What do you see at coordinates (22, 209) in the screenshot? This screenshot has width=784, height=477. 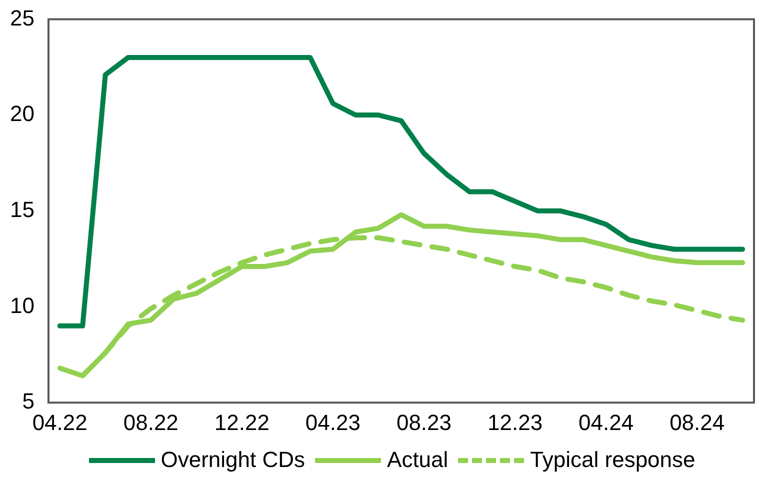 I see `y-tick-label: 15` at bounding box center [22, 209].